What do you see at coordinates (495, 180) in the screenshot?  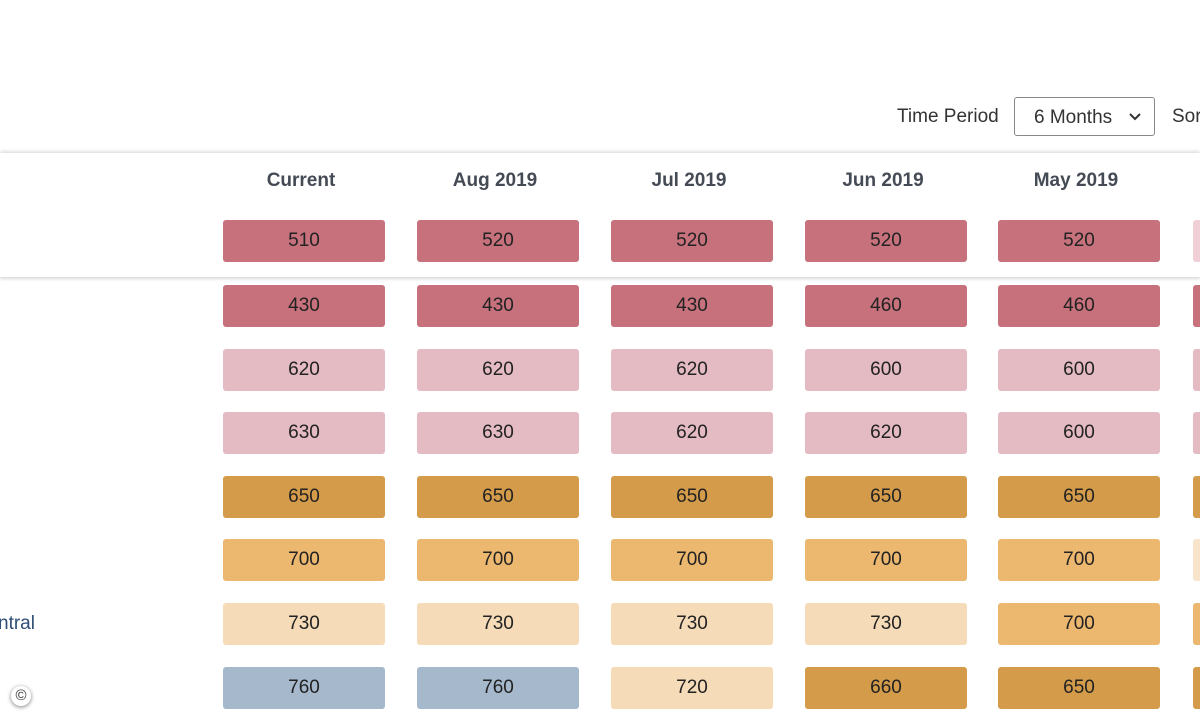 I see `column-header: Aug 2019` at bounding box center [495, 180].